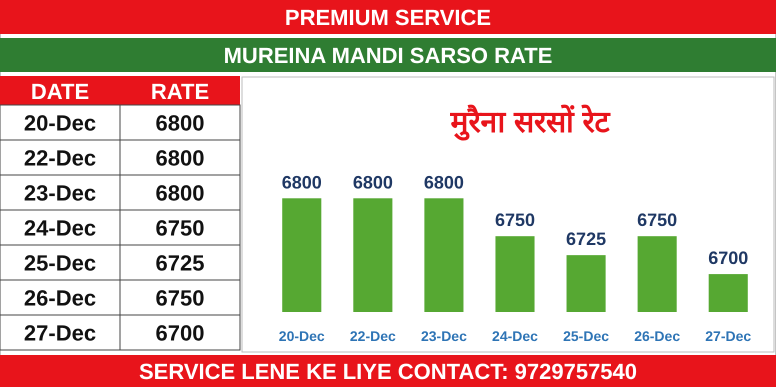 This screenshot has width=776, height=387. What do you see at coordinates (373, 336) in the screenshot?
I see `x-tick-label: 22-Dec` at bounding box center [373, 336].